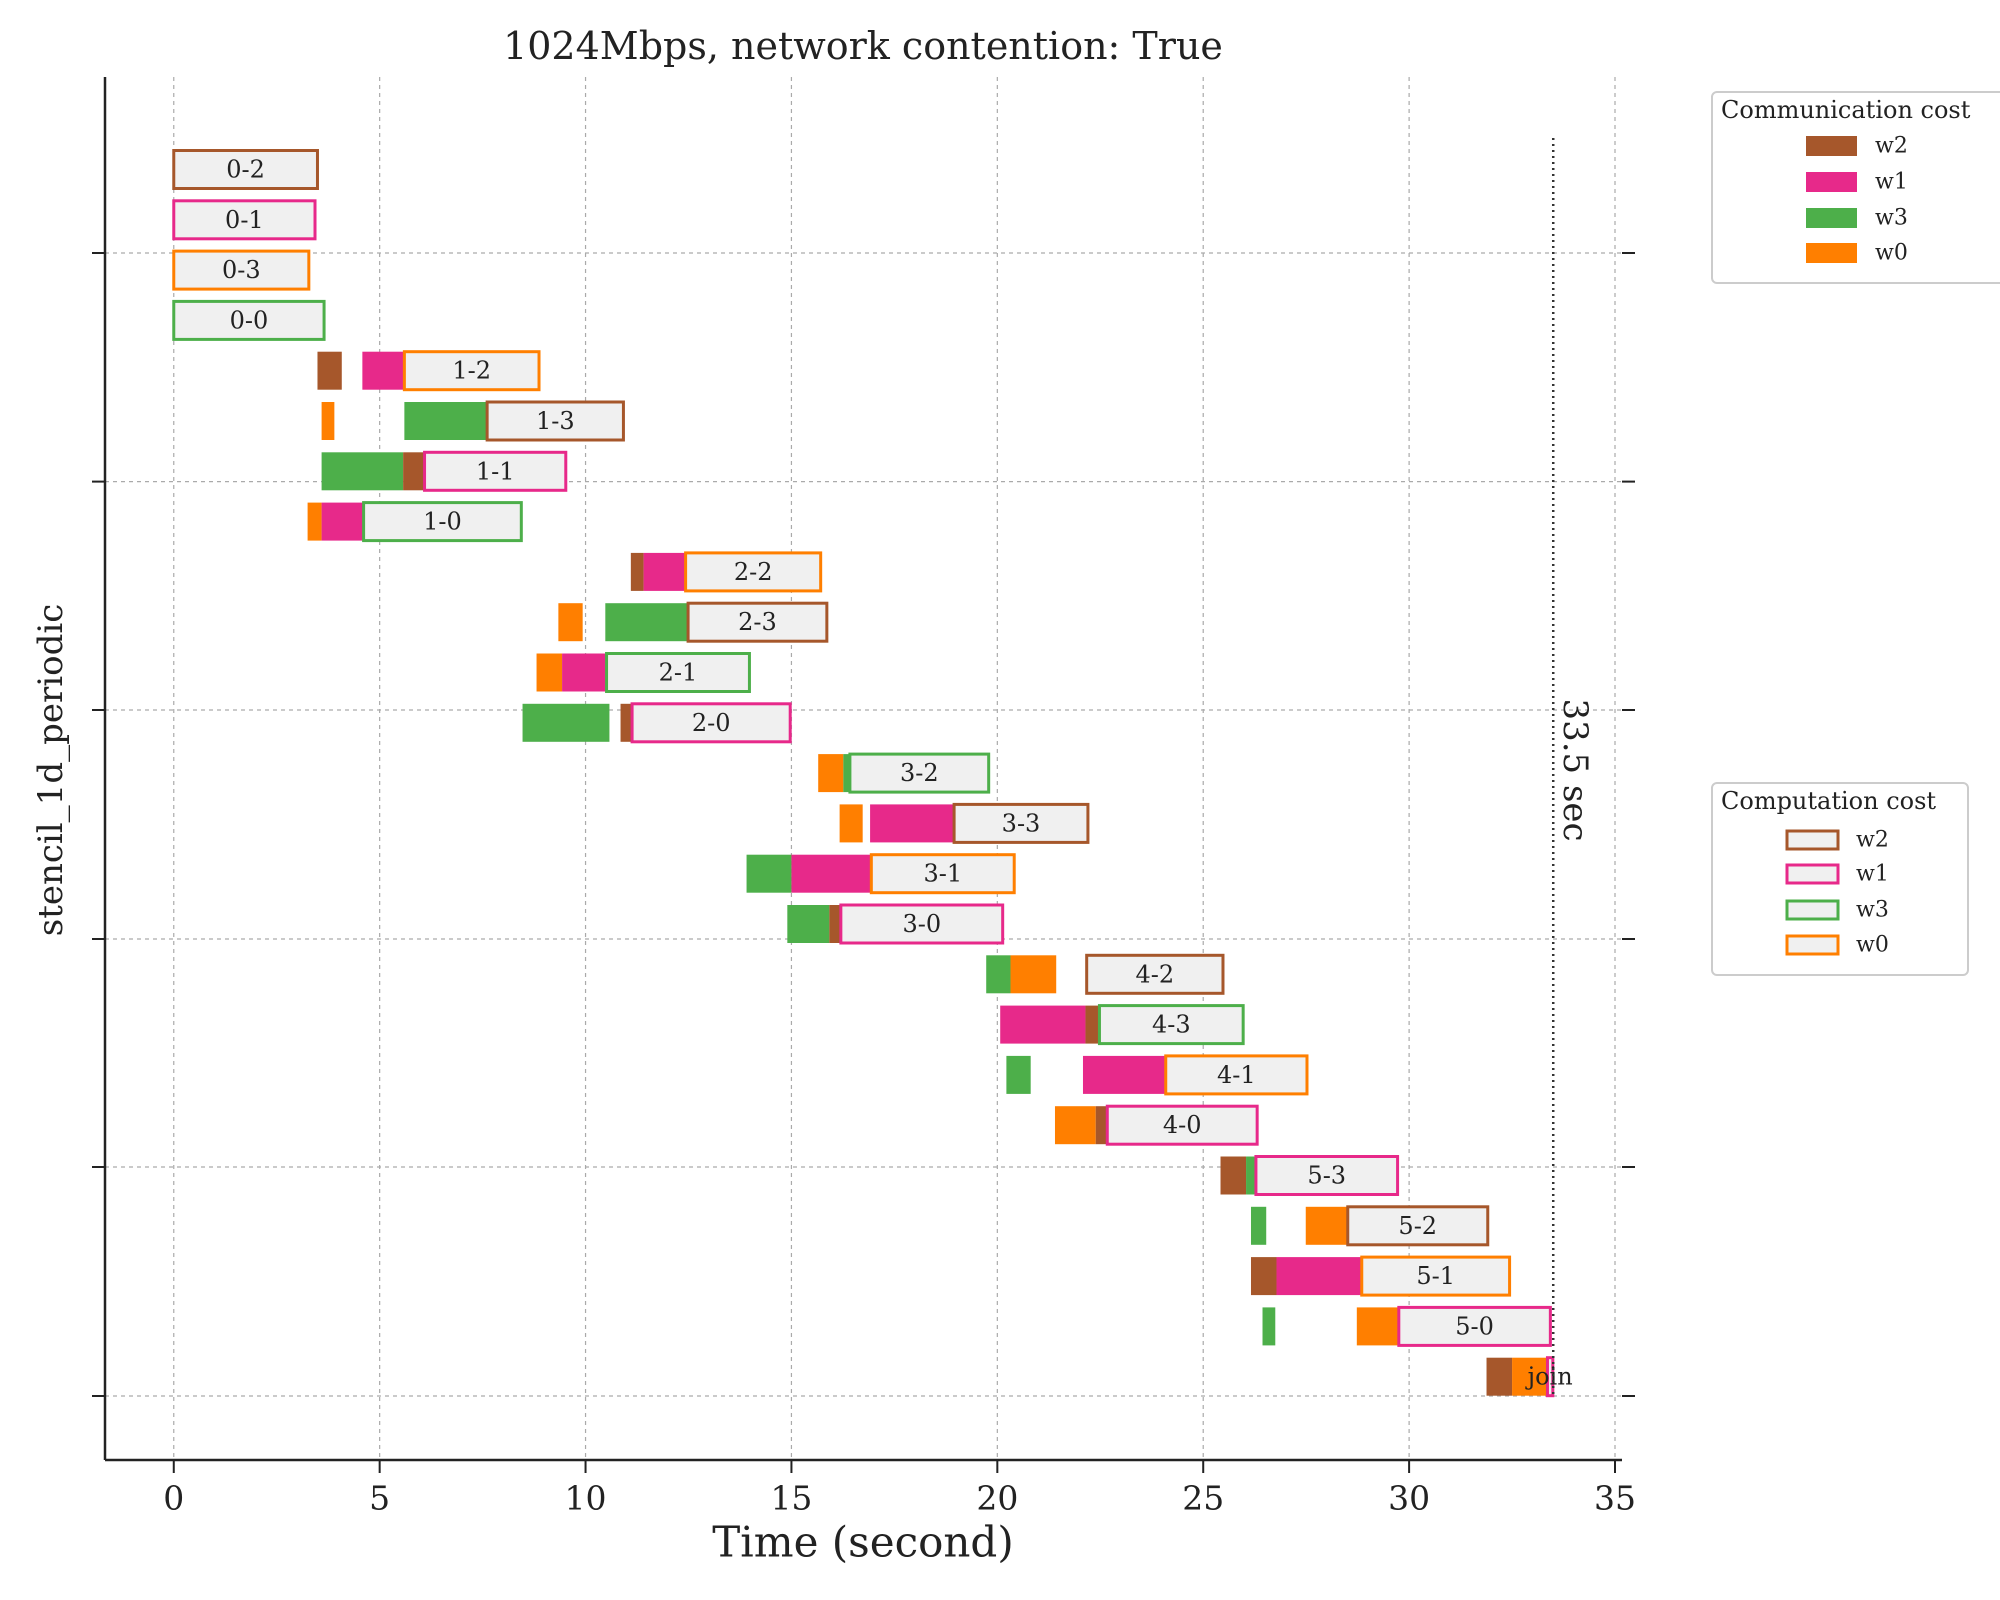 This screenshot has height=1600, width=2000. Describe the element at coordinates (586, 1498) in the screenshot. I see `x-tick-label: 10` at that location.